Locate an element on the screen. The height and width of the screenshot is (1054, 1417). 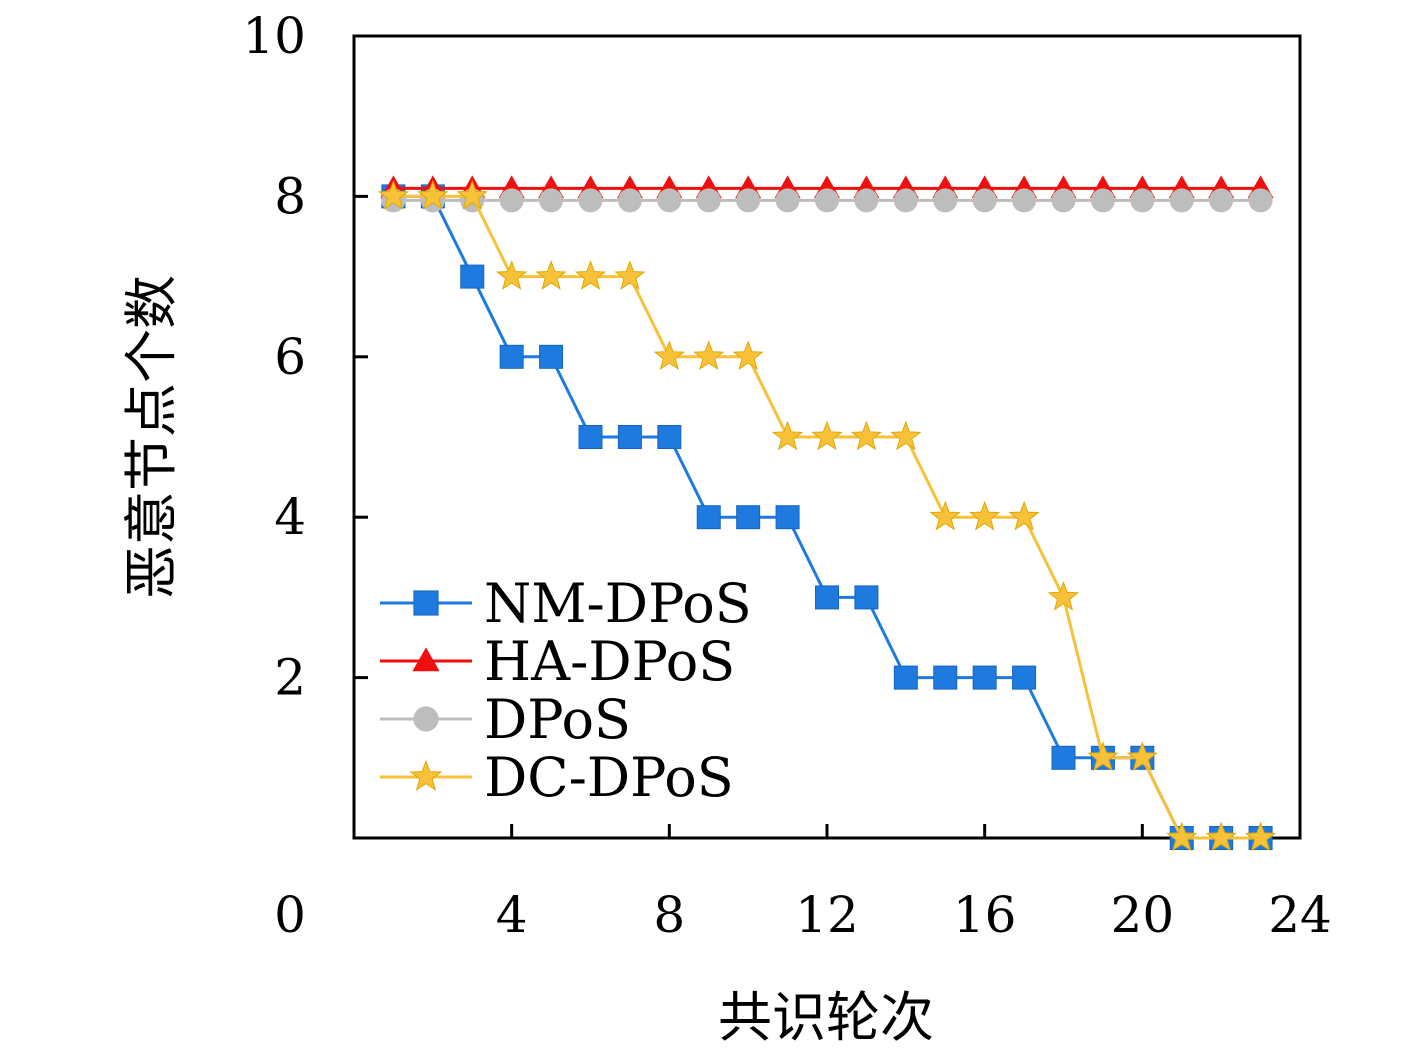
y-axis-title: 恶意节点个数 is located at coordinates (151, 437).